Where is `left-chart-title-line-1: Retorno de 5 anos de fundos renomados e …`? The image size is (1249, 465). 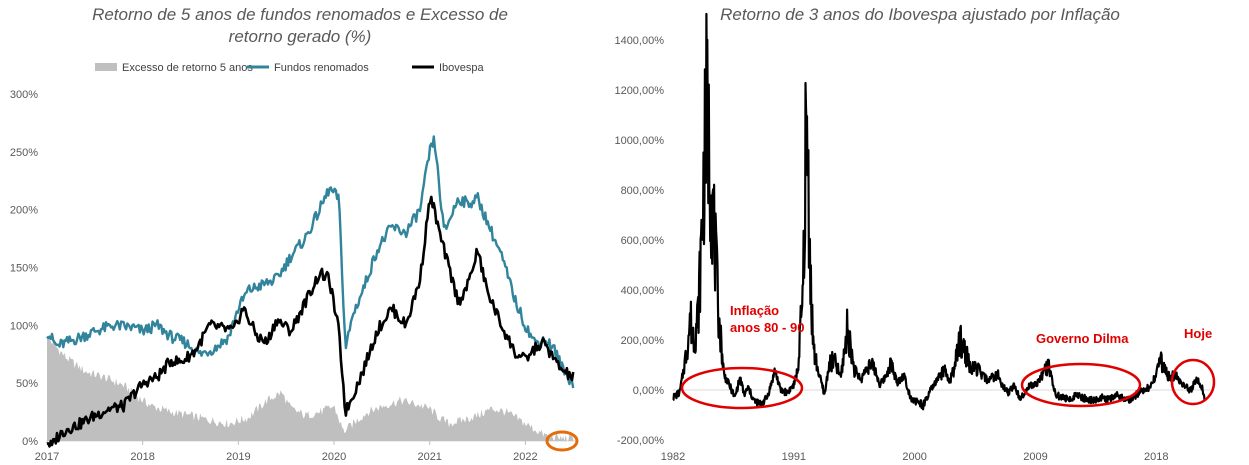 left-chart-title-line-1: Retorno de 5 anos de fundos renomados e … is located at coordinates (300, 14).